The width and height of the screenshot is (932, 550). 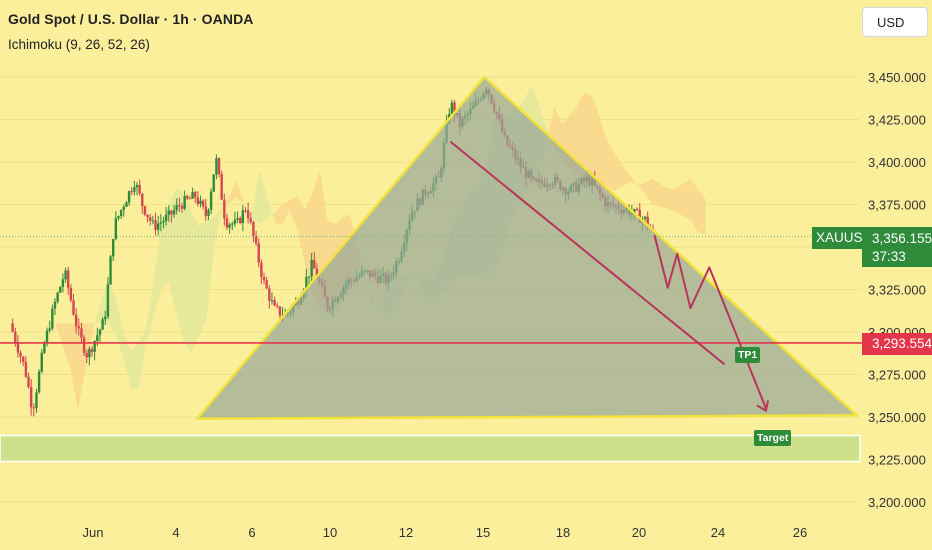 What do you see at coordinates (430, 448) in the screenshot?
I see `target-zone` at bounding box center [430, 448].